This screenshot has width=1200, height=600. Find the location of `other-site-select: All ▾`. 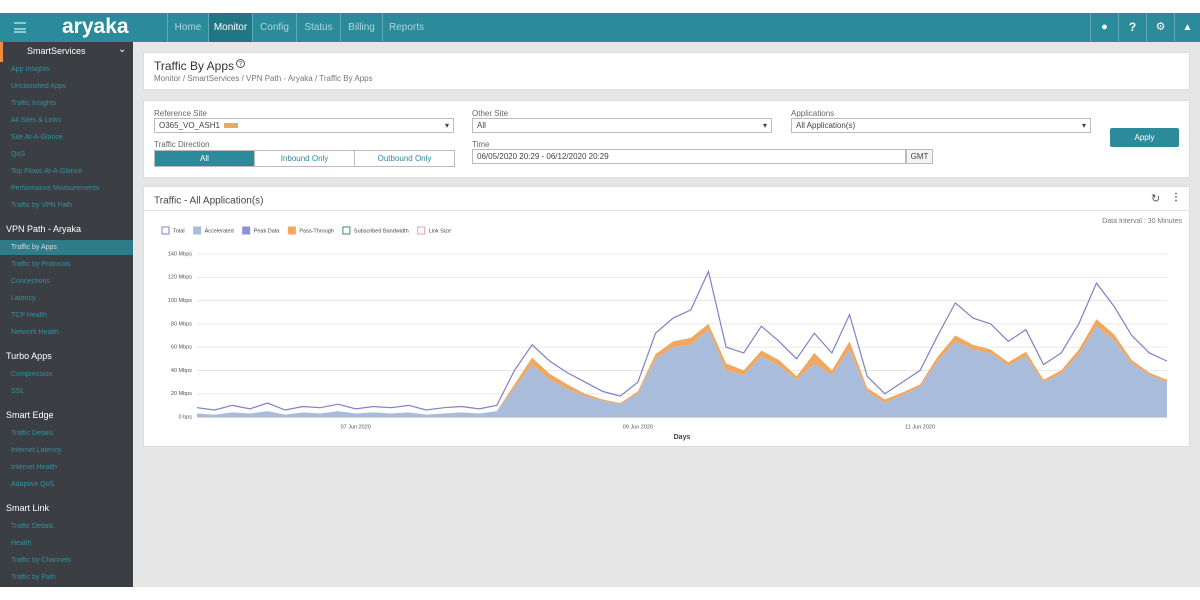

other-site-select: All ▾ is located at coordinates (622, 125).